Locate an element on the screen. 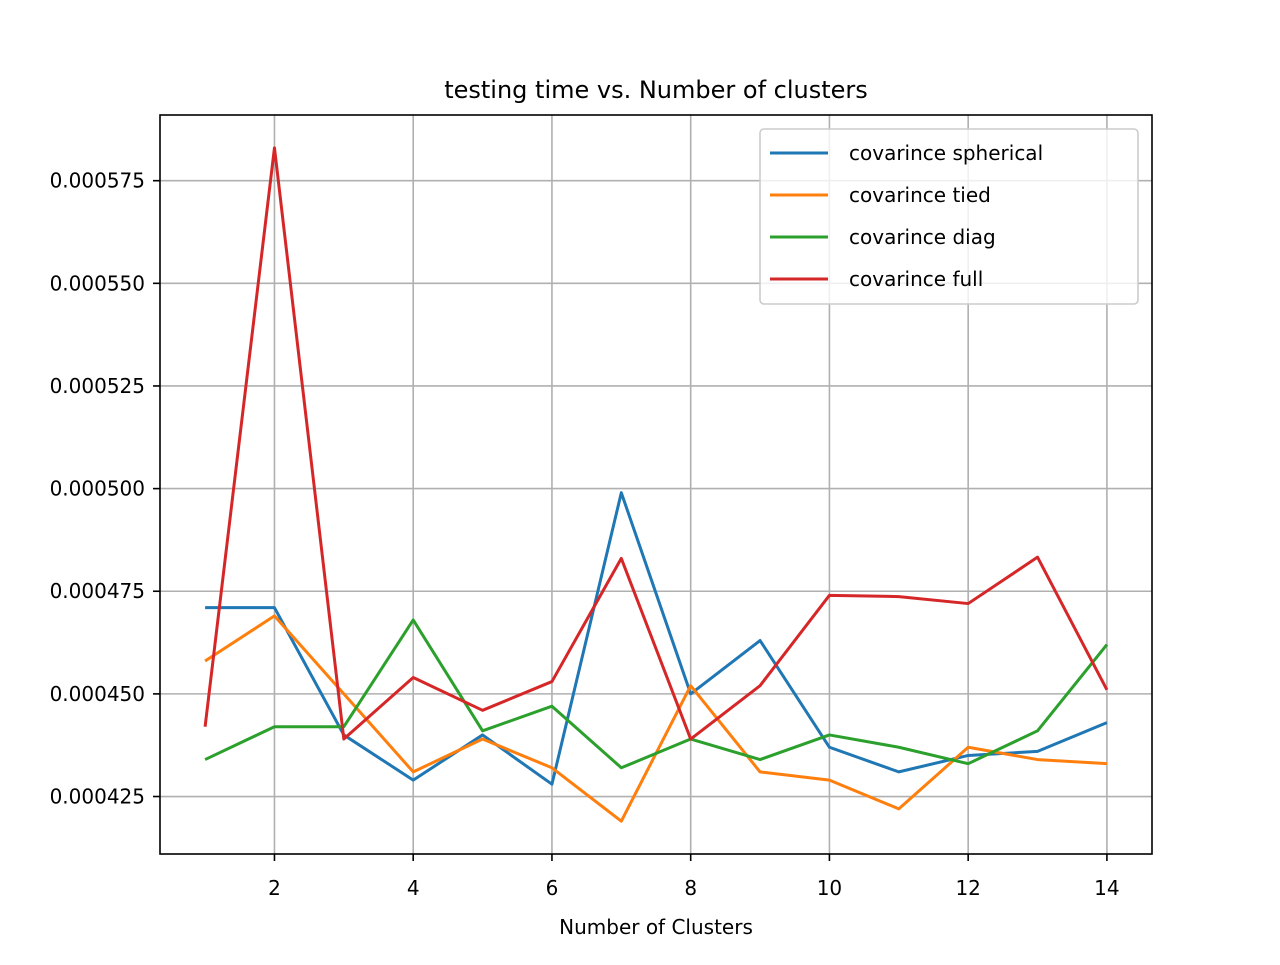 The image size is (1280, 965). y-tick-label: 0.000575 is located at coordinates (97, 181).